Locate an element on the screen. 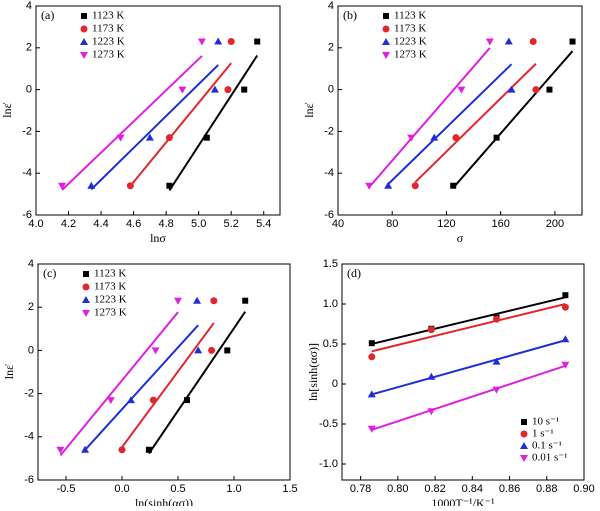 The height and width of the screenshot is (511, 600). y-tick-label: 1.5 is located at coordinates (330, 264).